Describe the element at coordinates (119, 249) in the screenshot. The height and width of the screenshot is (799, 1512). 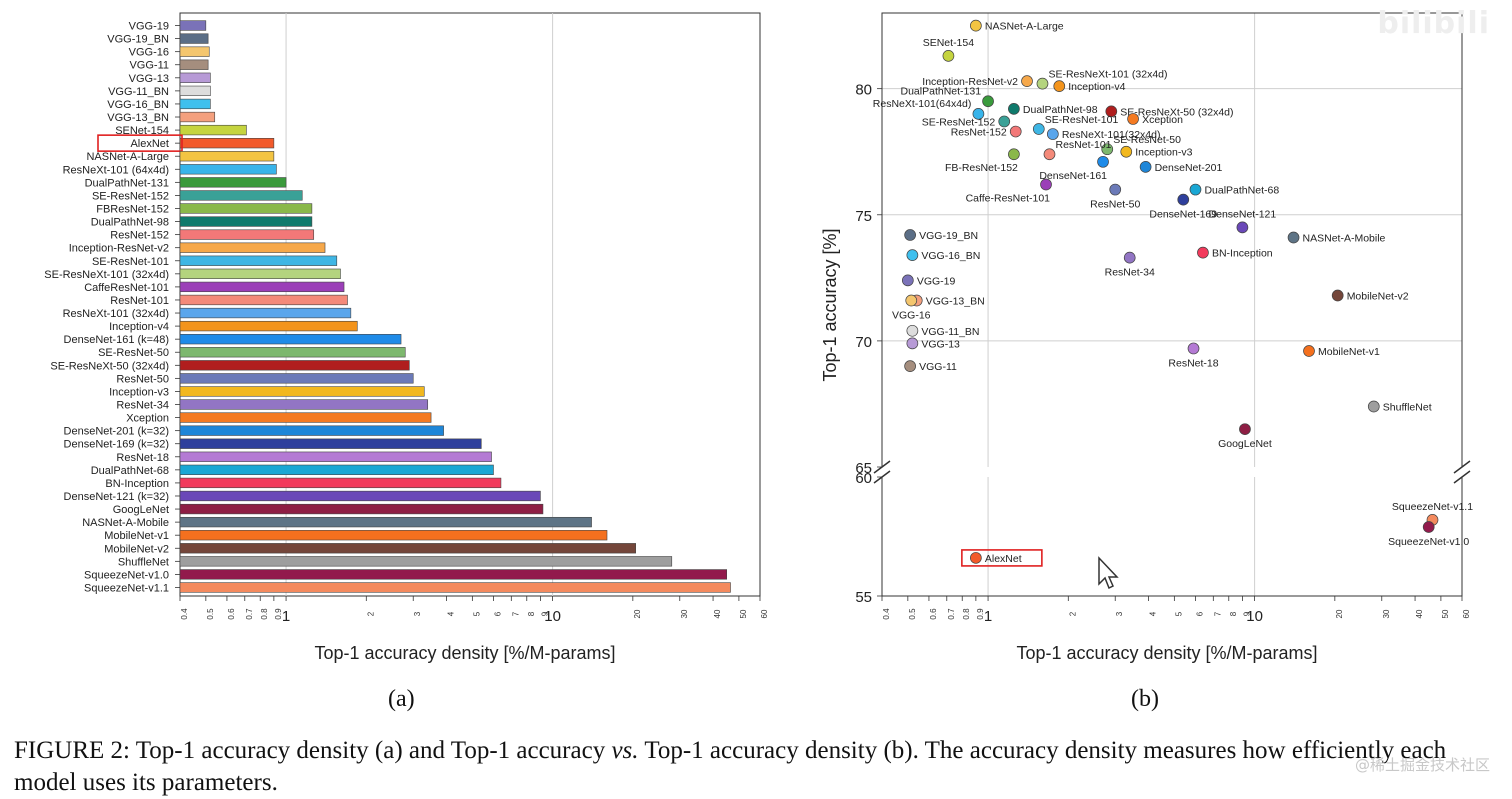
I see `bar-label-inception-resnet-v2: Inception-ResNet-v2` at that location.